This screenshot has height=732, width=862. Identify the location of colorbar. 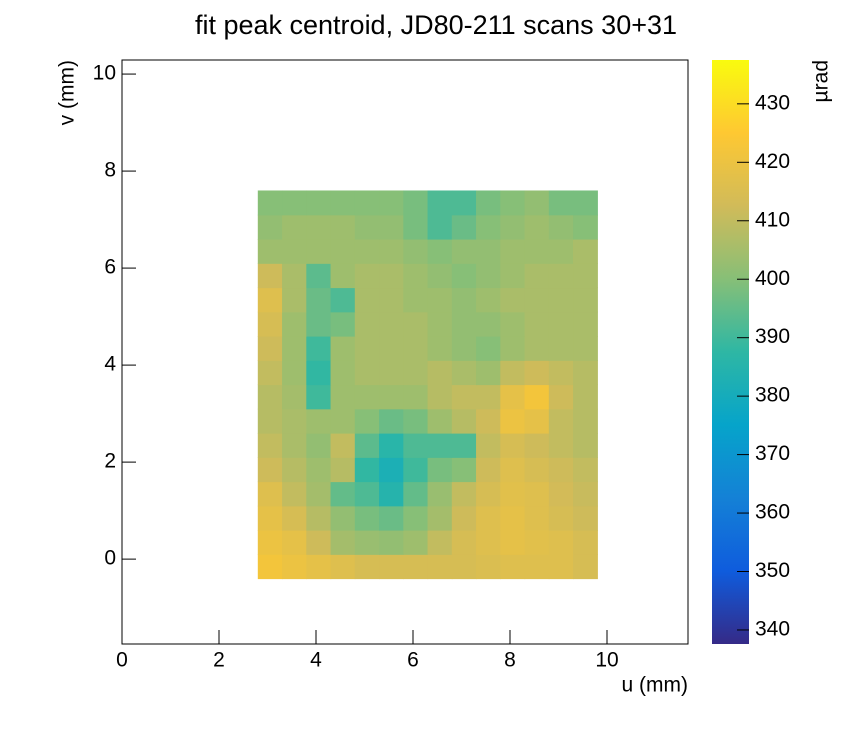
(730, 352).